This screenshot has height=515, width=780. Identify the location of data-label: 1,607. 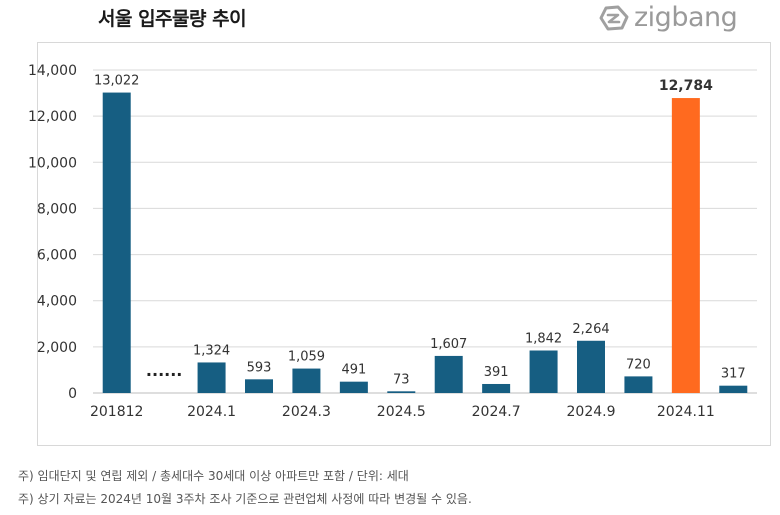
(448, 344).